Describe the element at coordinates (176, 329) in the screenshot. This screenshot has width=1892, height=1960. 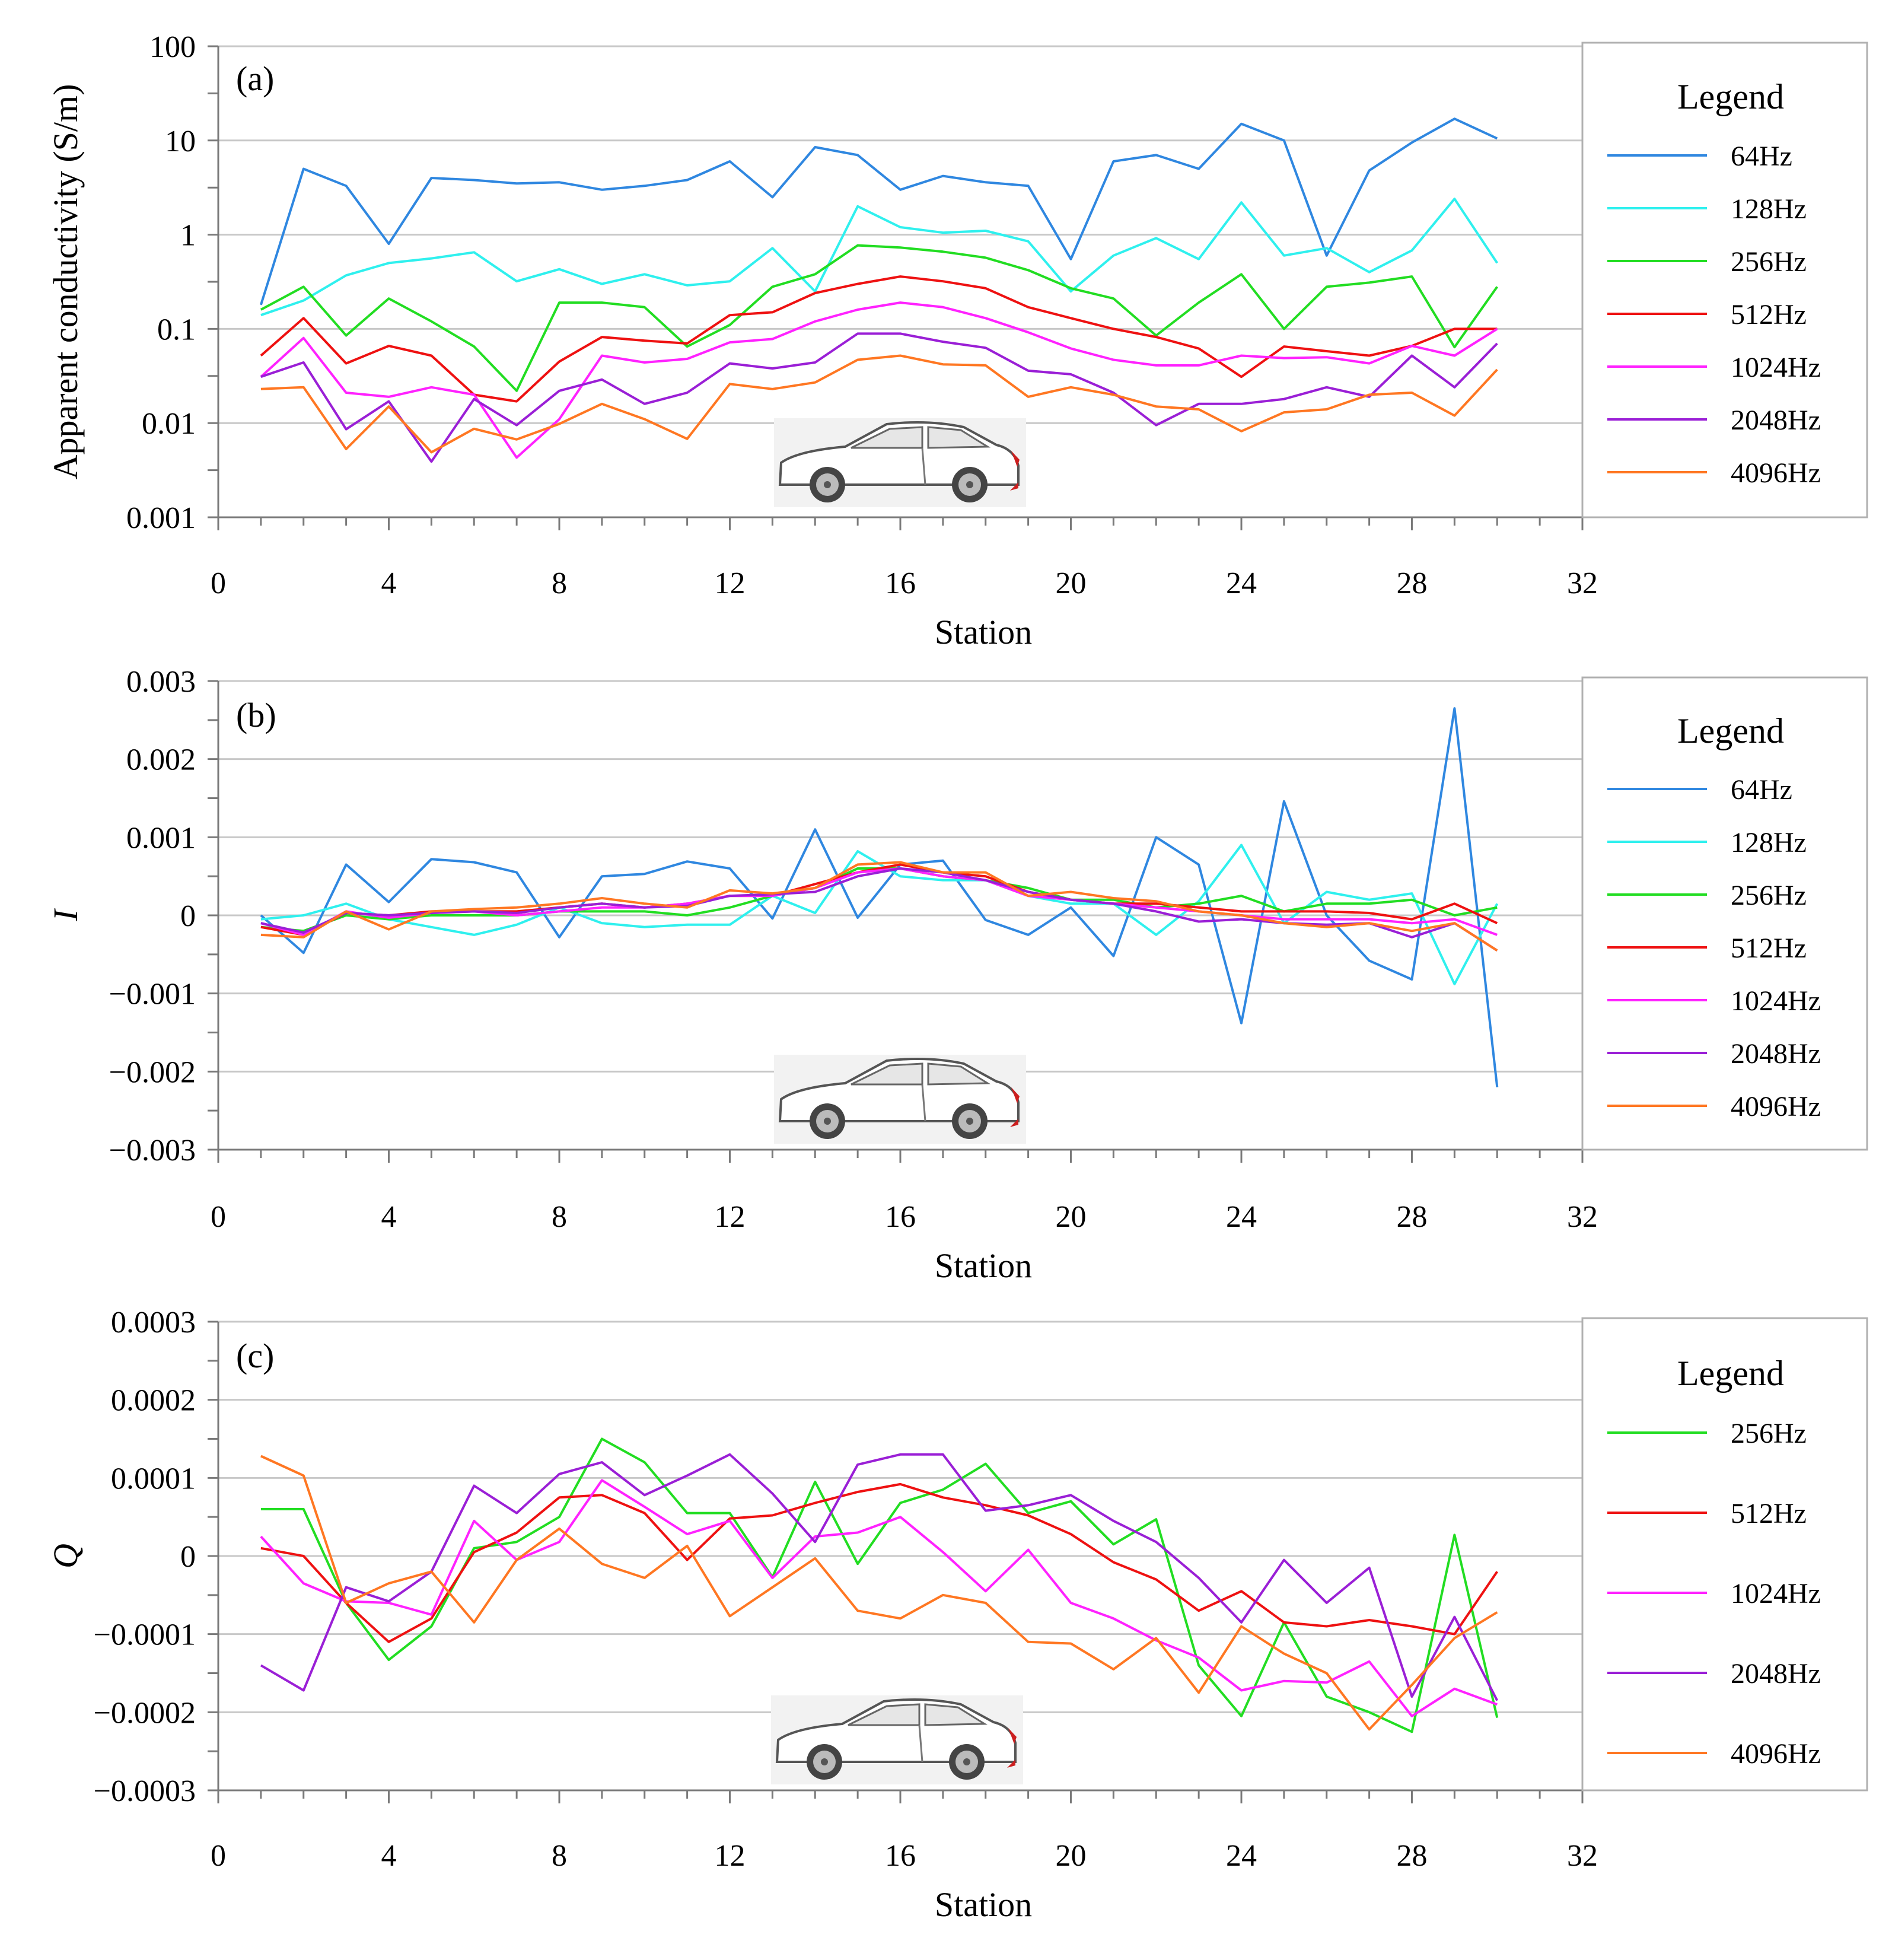
I see `y-tick-label: 0.1` at that location.